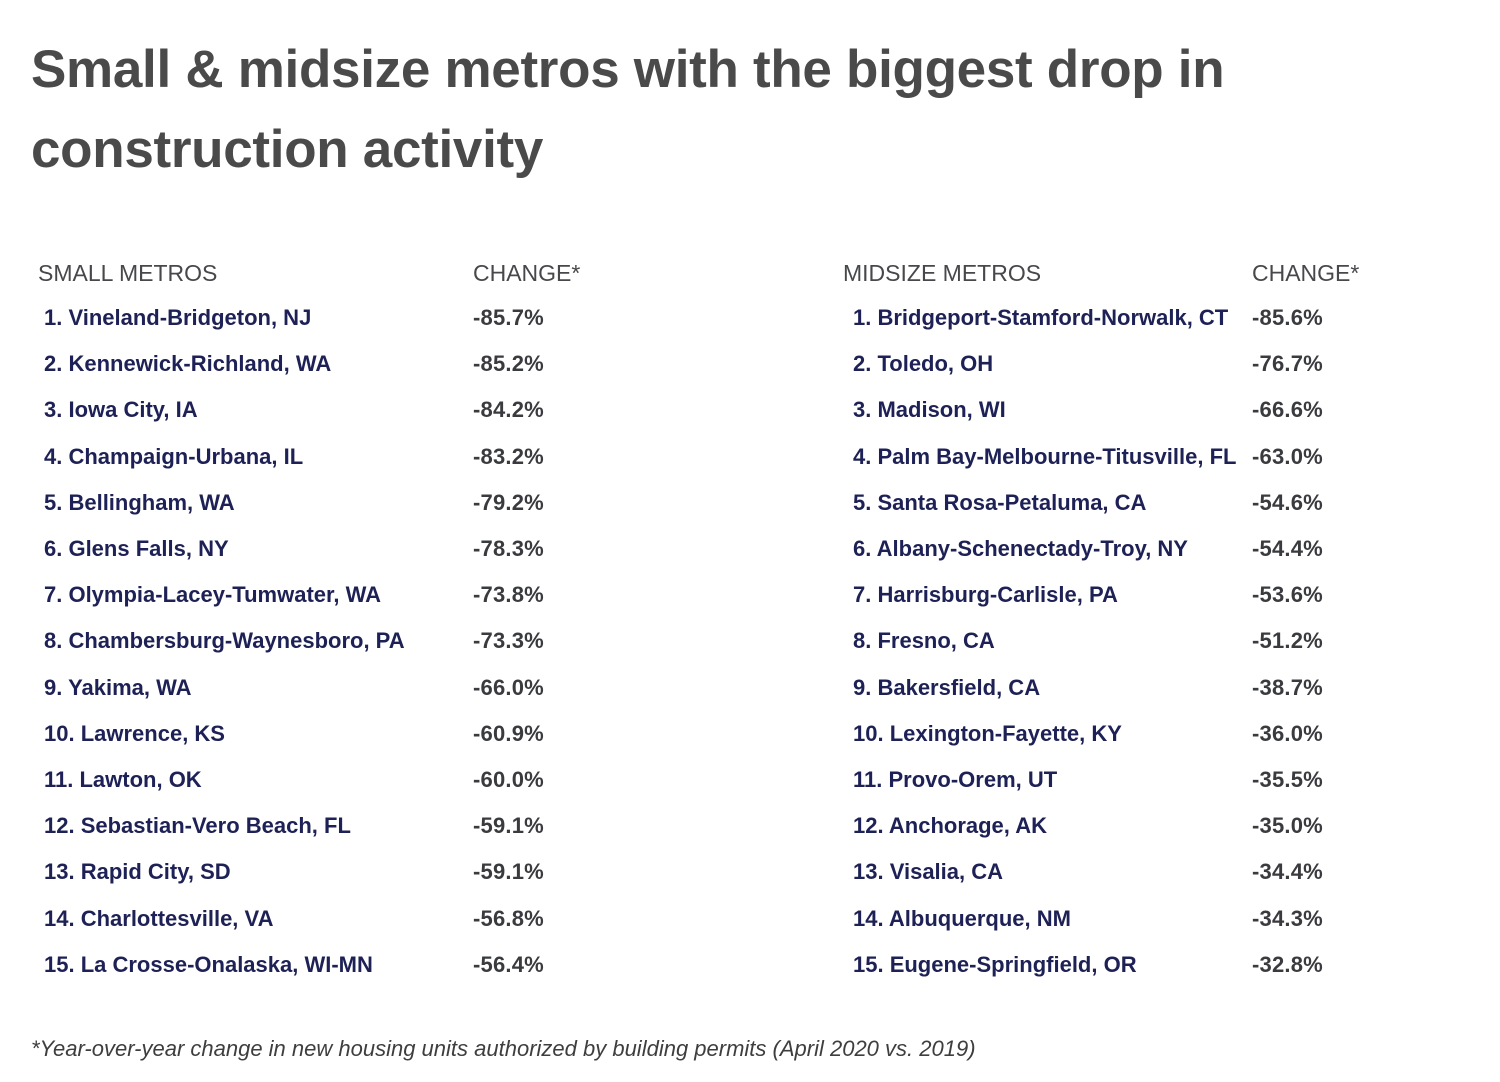  What do you see at coordinates (1143, 918) in the screenshot?
I see `table-row: 14. Albuquerque, NM -34.3%` at bounding box center [1143, 918].